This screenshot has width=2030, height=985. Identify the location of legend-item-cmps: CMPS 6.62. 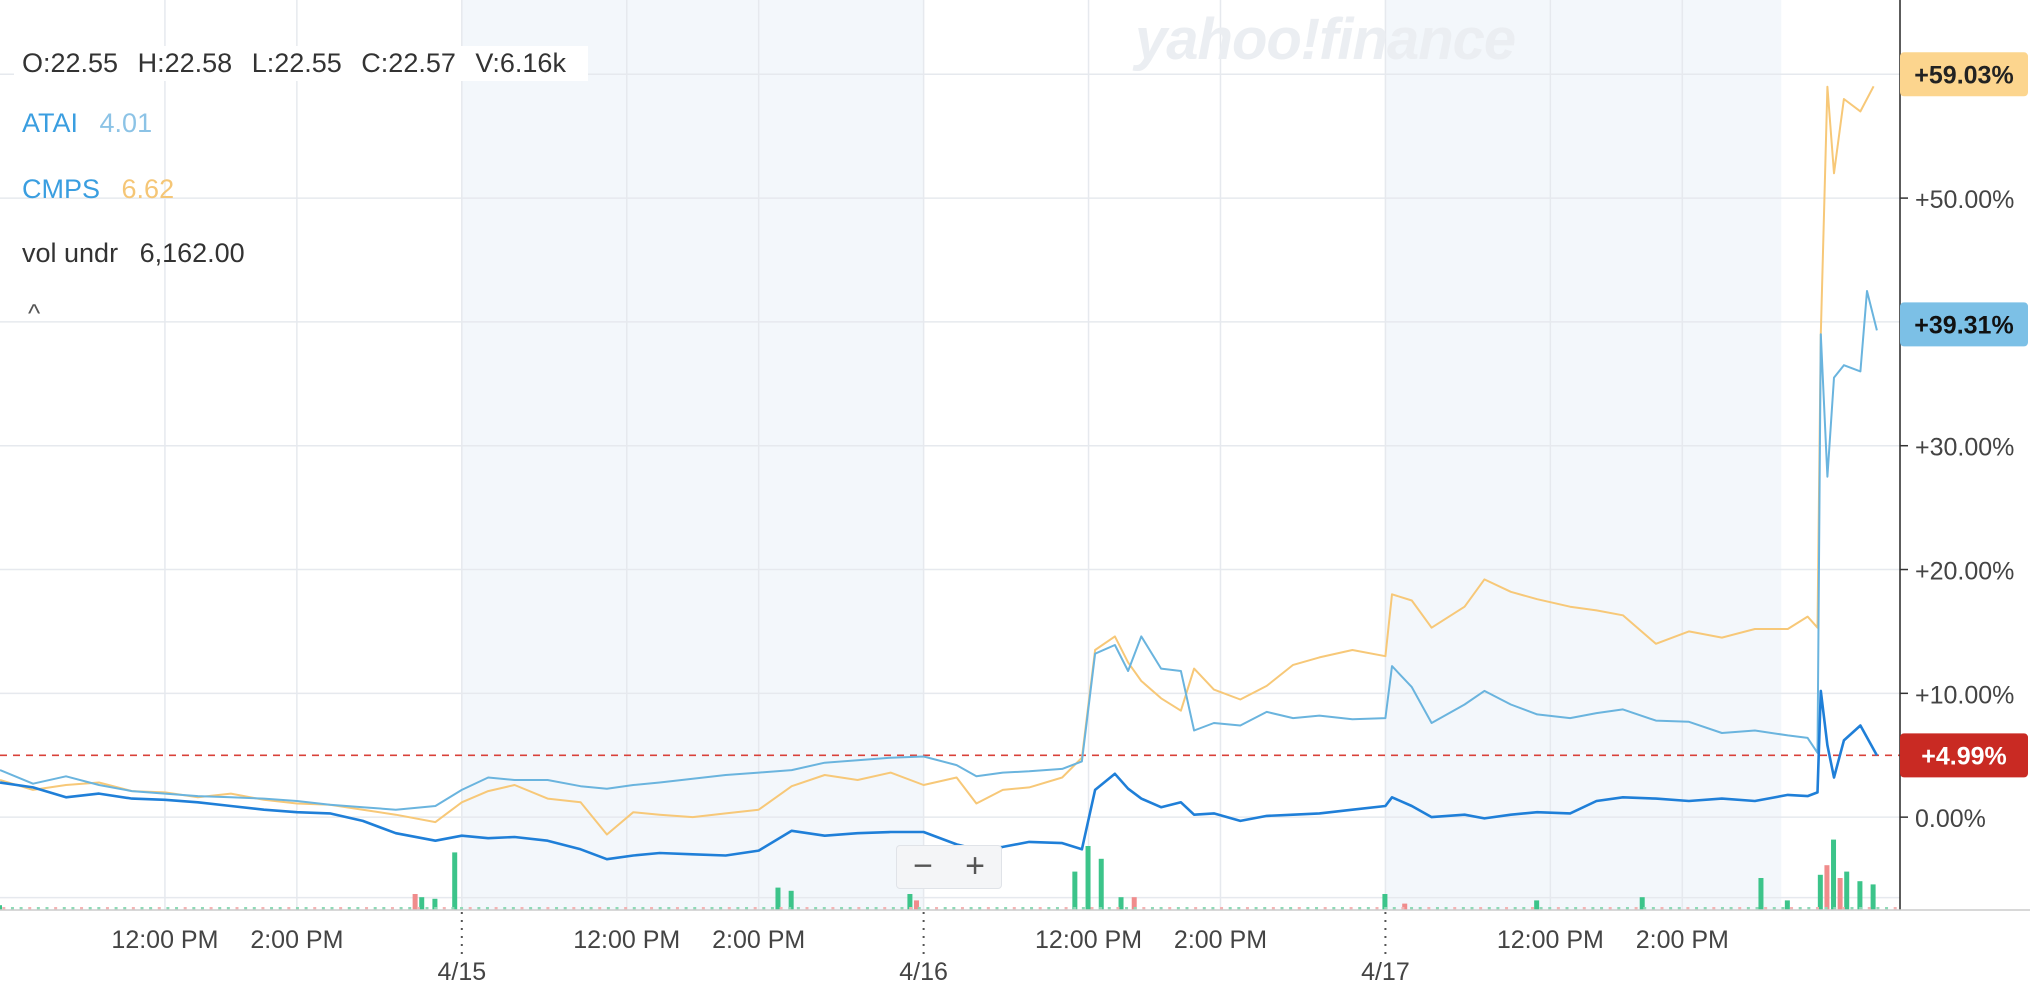
(98, 189).